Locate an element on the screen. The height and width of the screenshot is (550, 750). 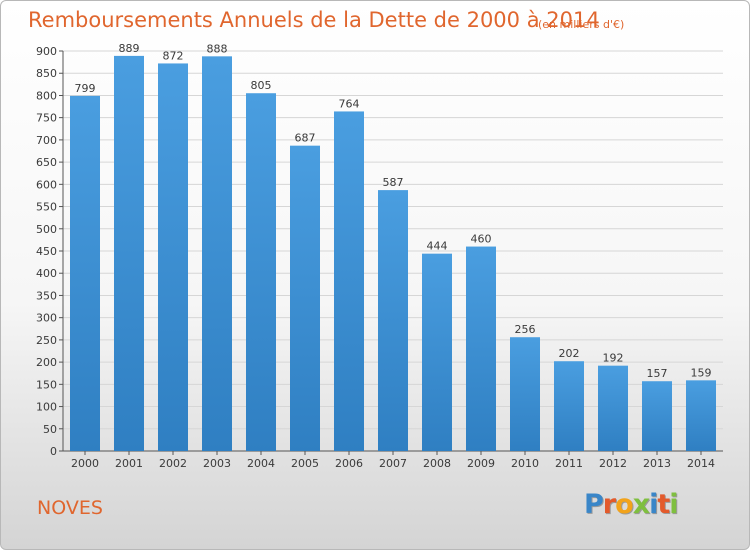
y-tick-label: 300 is located at coordinates (46, 318).